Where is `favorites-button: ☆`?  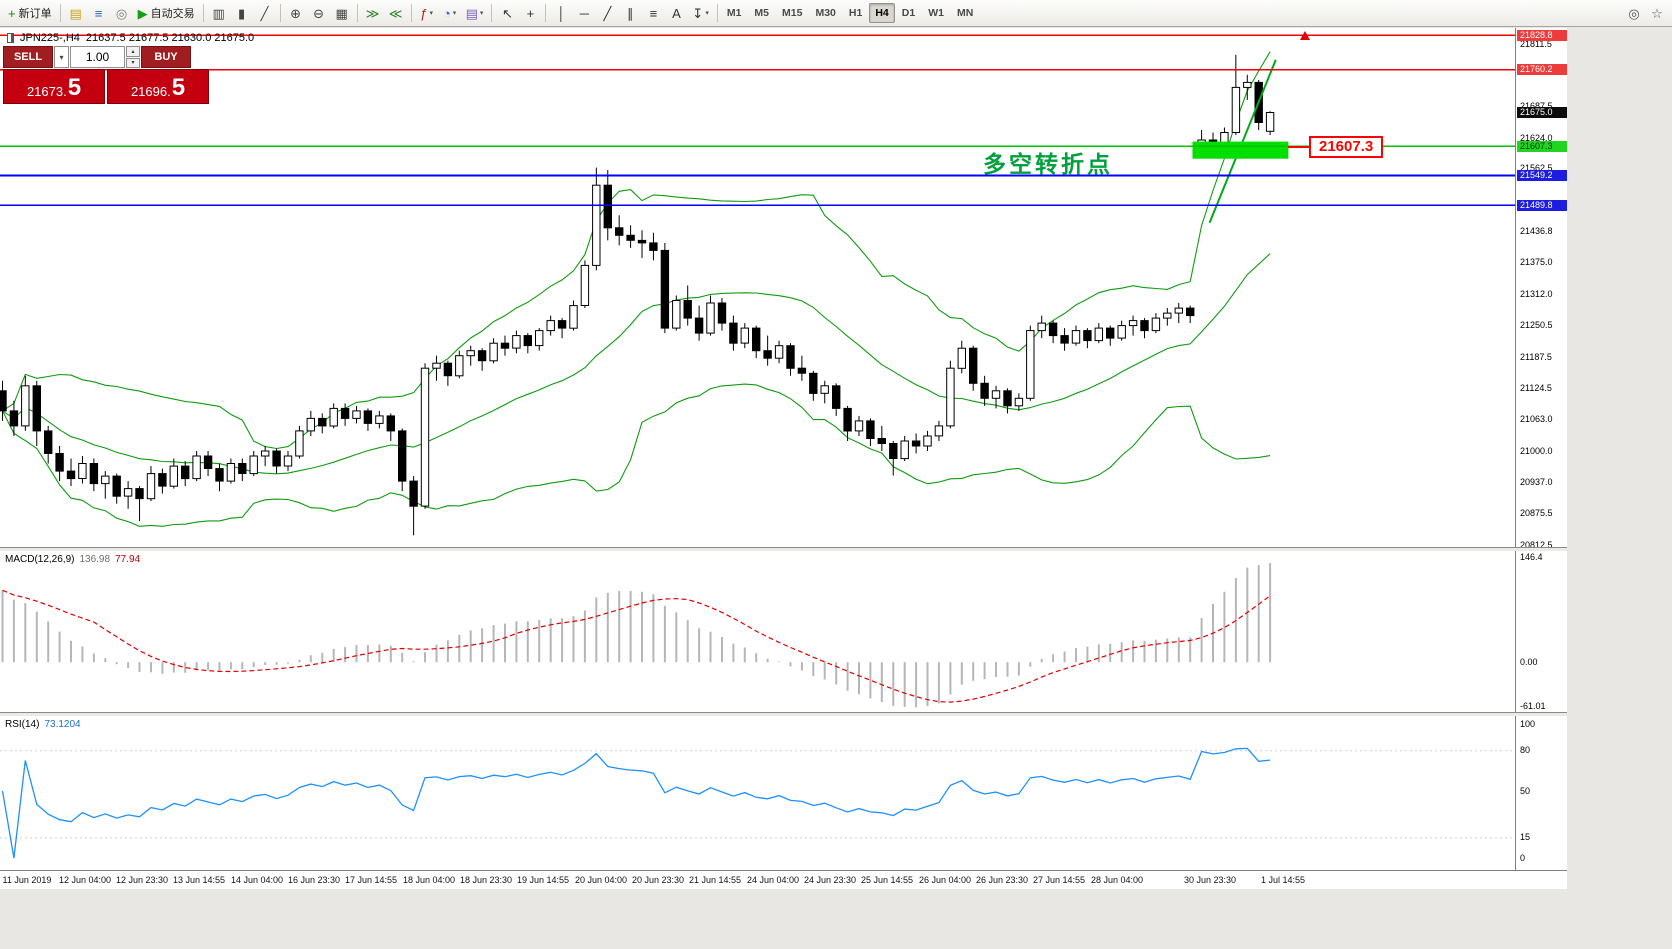
favorites-button: ☆ is located at coordinates (1657, 13).